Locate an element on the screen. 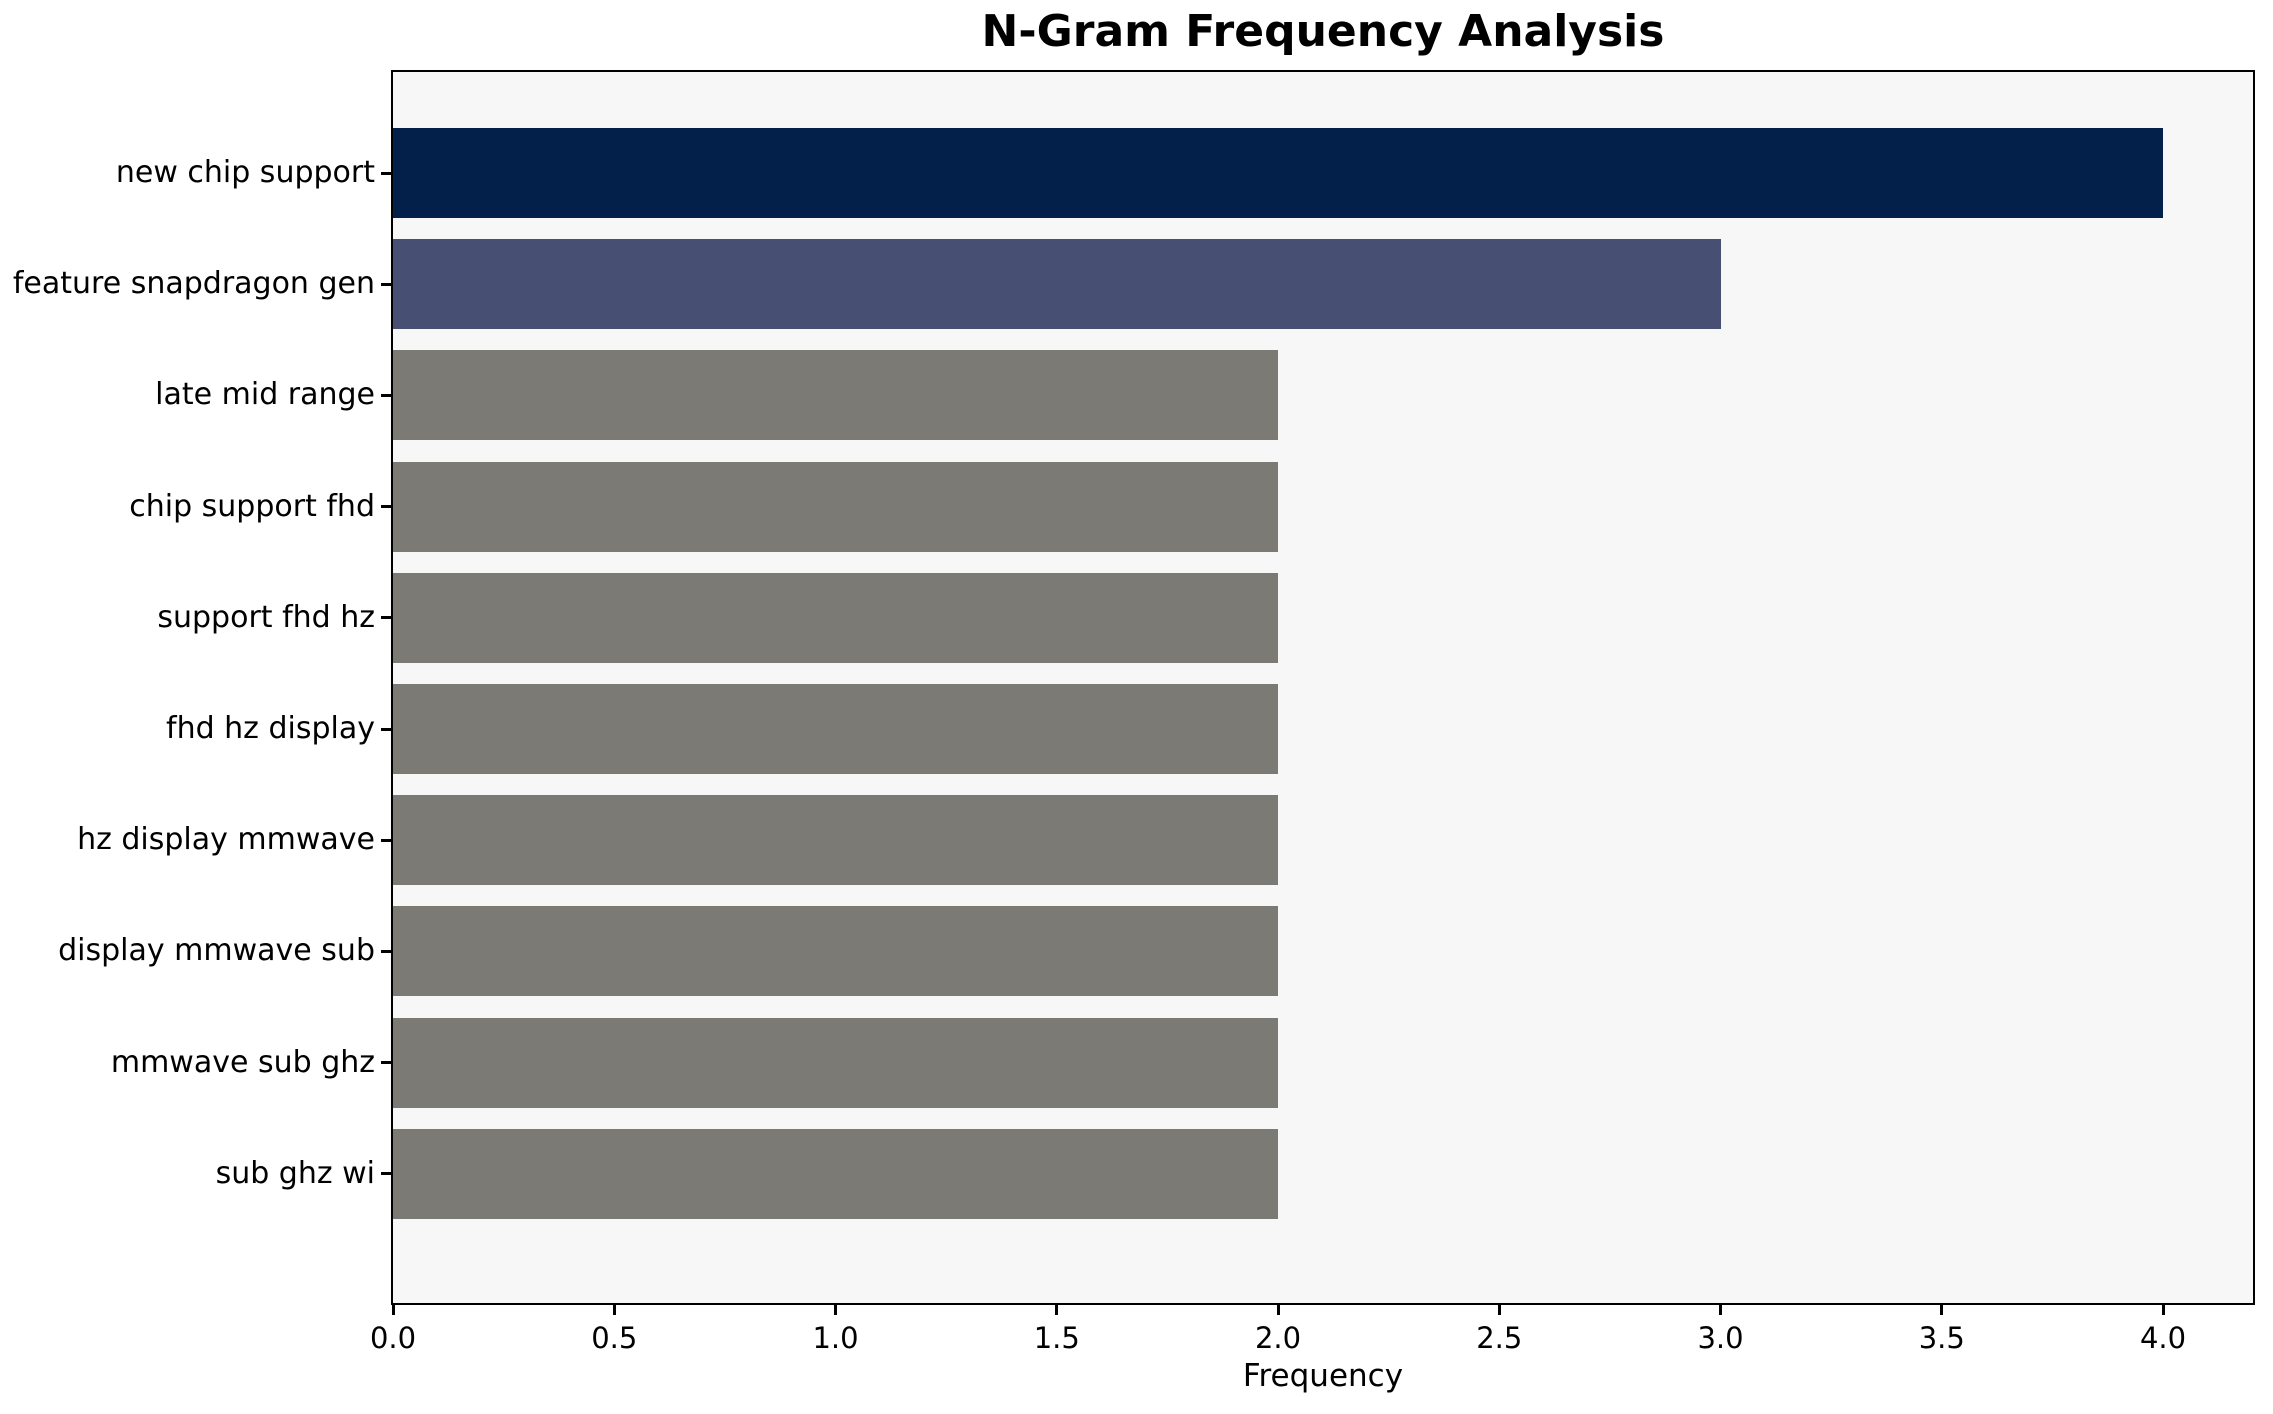  chart-title: N-Gram Frequency Analysis is located at coordinates (1323, 31).